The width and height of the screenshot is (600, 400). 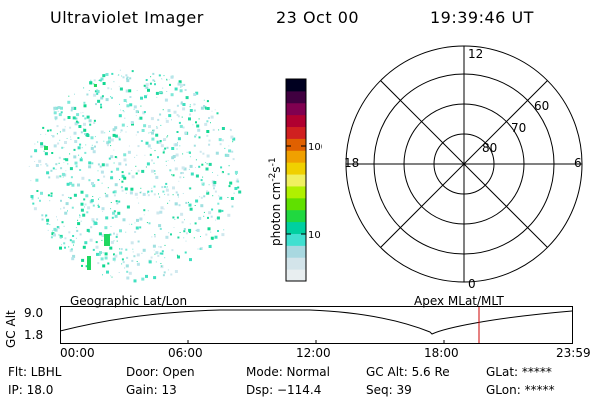 I want to click on time-tick-1200: 12:00, so click(x=313, y=353).